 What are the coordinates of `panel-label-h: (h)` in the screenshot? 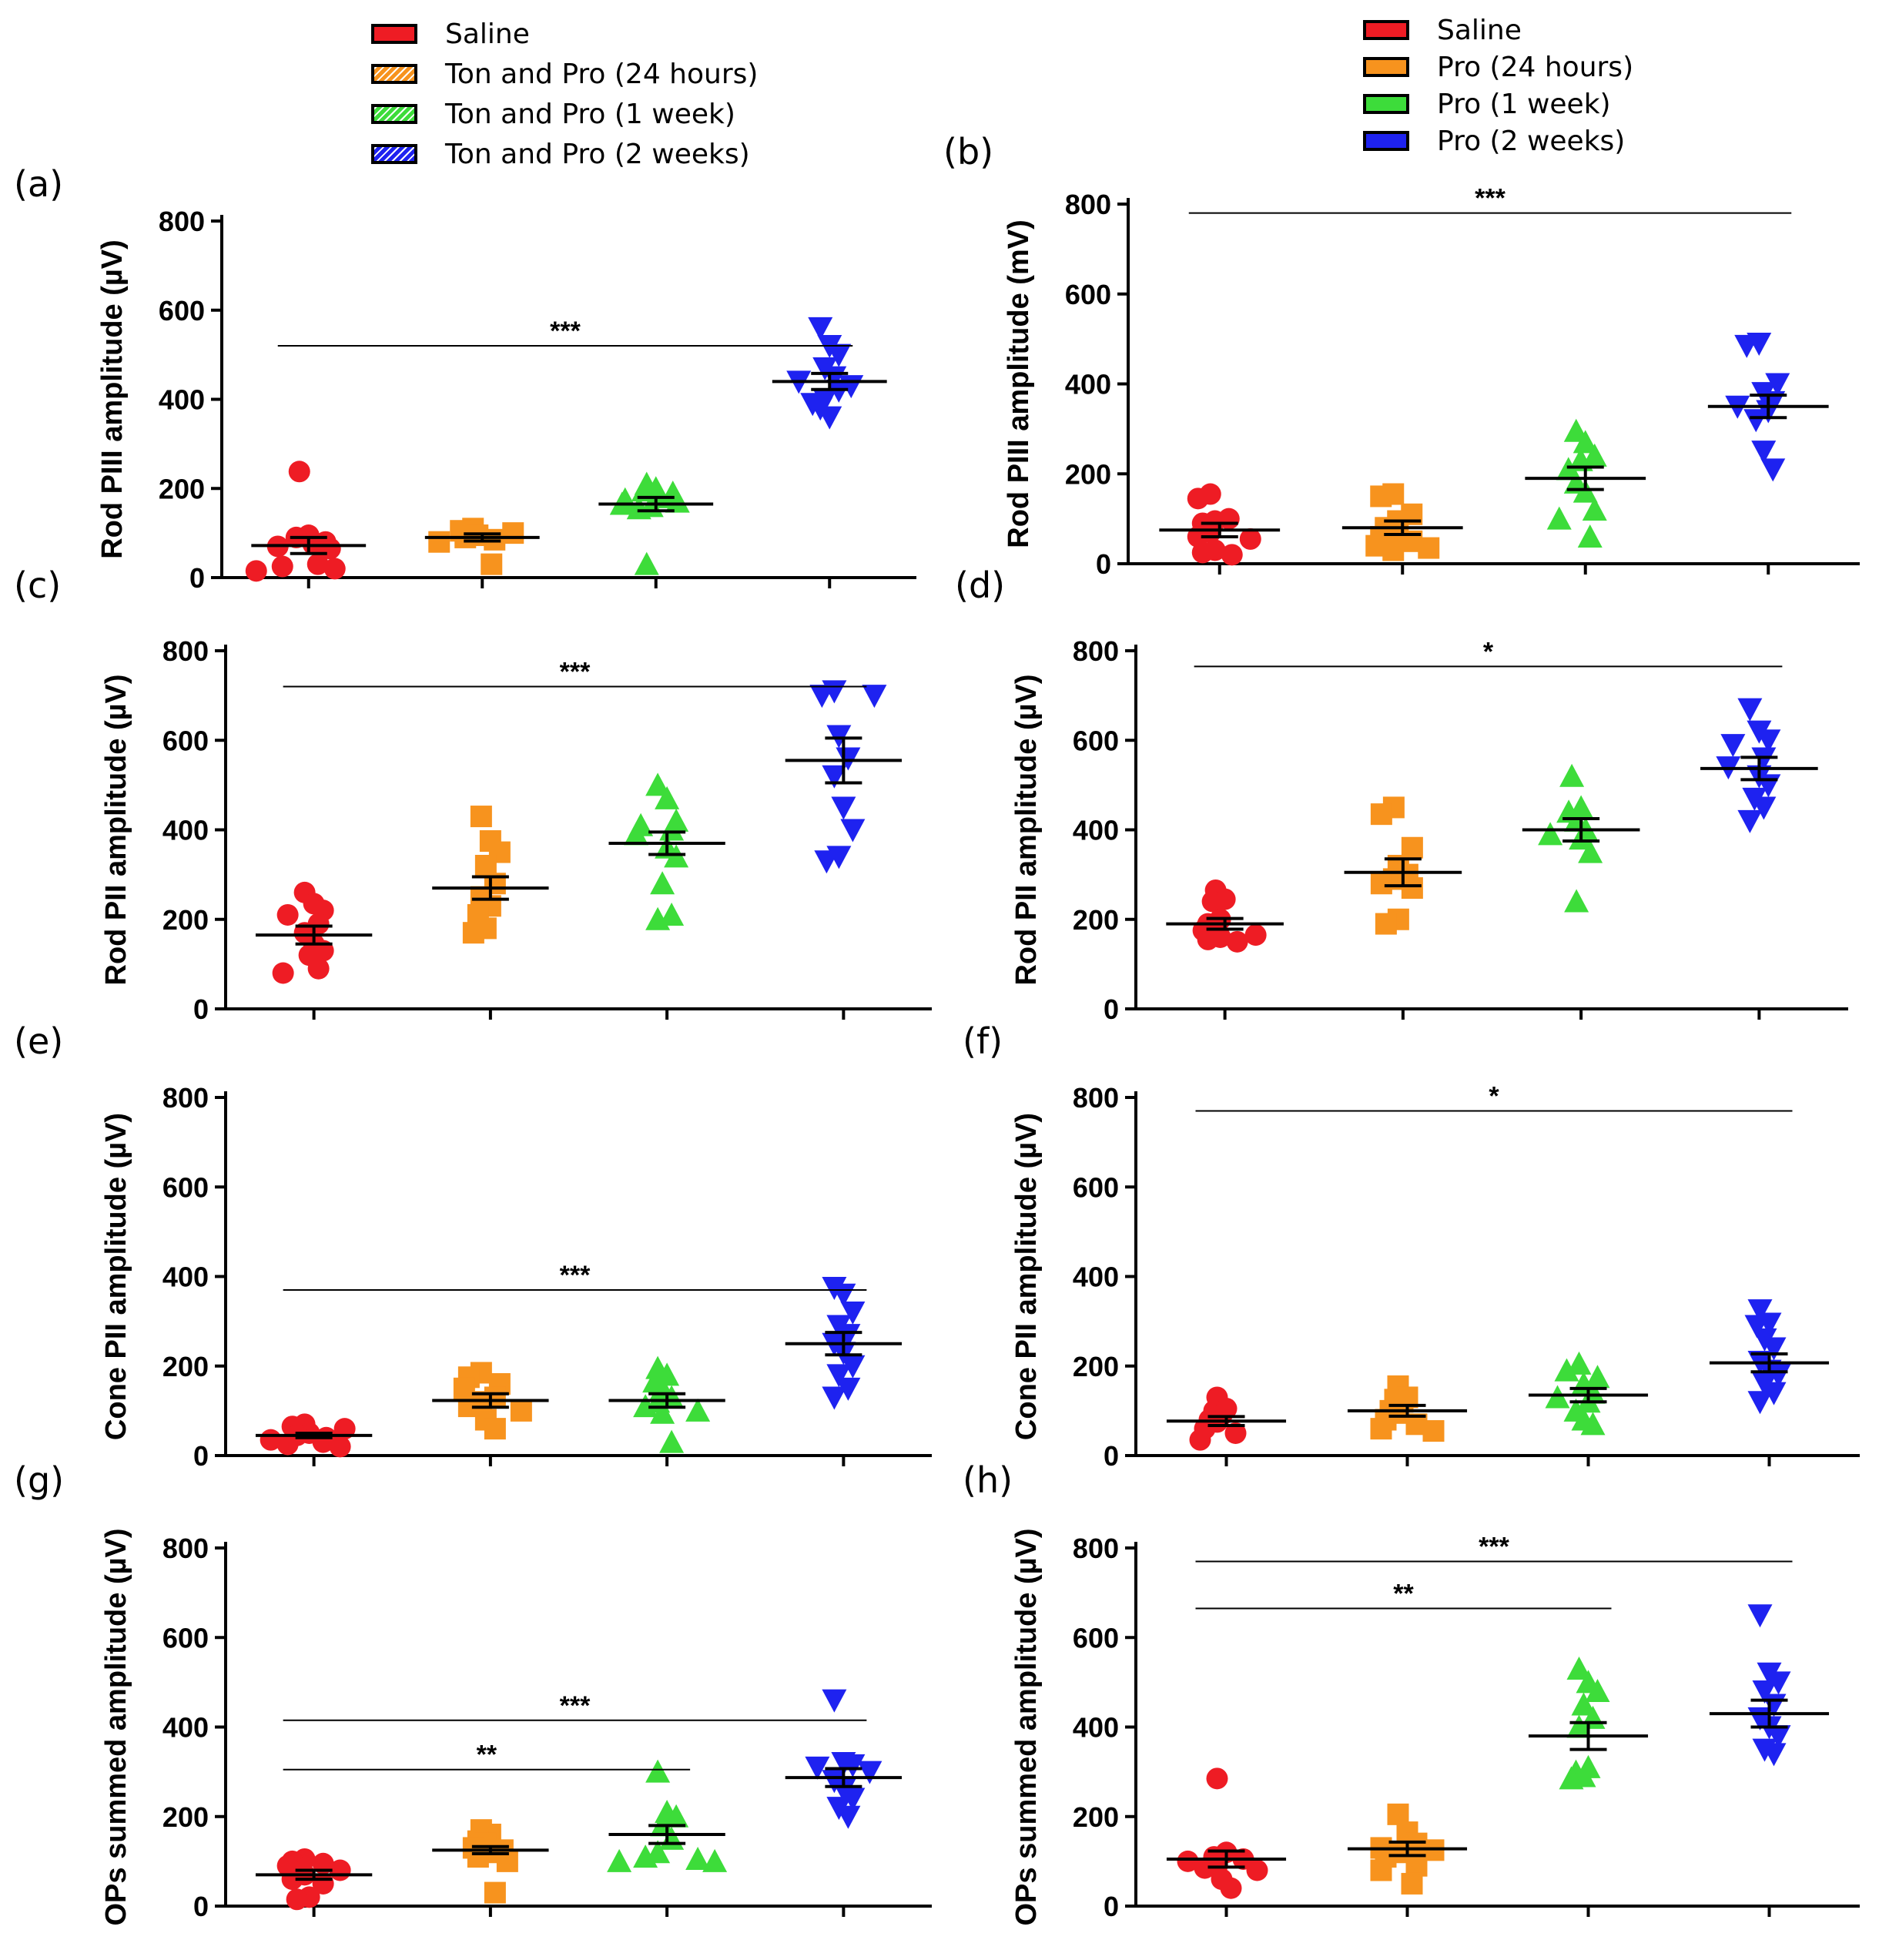 It's located at (988, 1480).